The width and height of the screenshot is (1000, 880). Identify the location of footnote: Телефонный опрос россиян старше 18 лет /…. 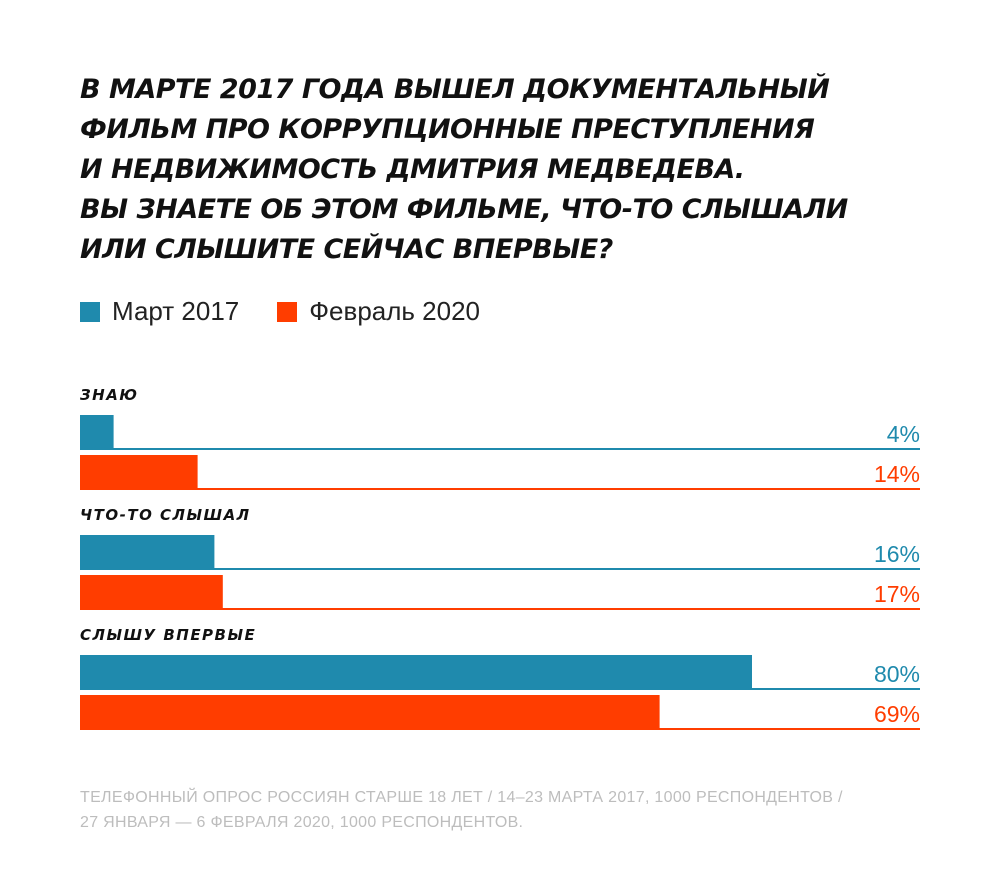
(510, 810).